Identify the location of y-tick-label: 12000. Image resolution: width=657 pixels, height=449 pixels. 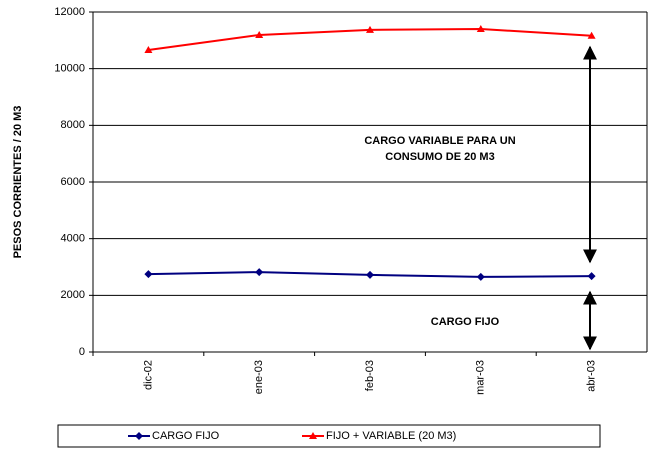
(69, 12).